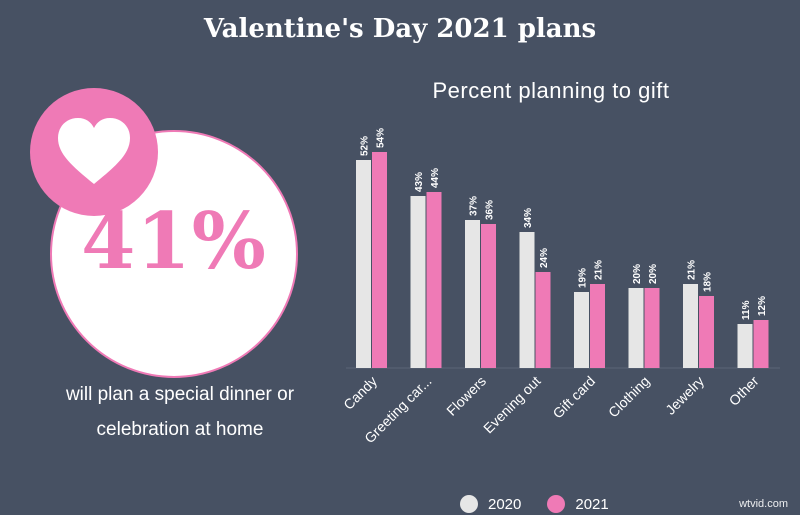  What do you see at coordinates (544, 258) in the screenshot?
I see `data-label-2021-3: 24%` at bounding box center [544, 258].